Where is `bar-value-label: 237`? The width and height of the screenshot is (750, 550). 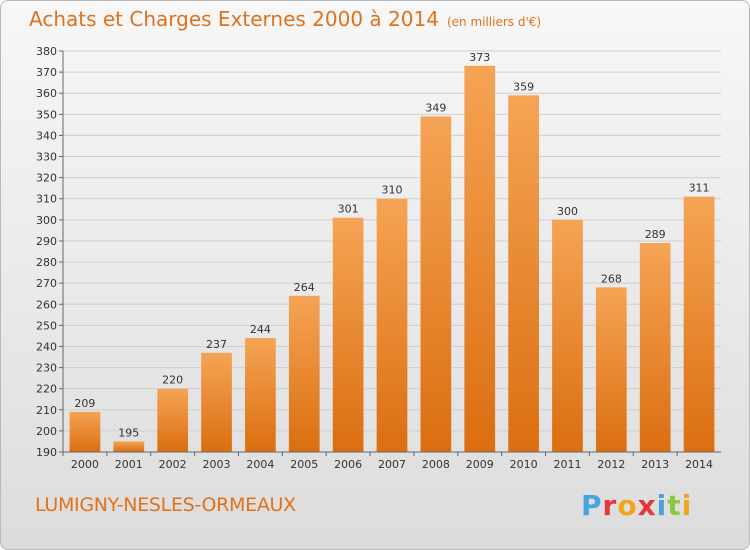 bar-value-label: 237 is located at coordinates (216, 344).